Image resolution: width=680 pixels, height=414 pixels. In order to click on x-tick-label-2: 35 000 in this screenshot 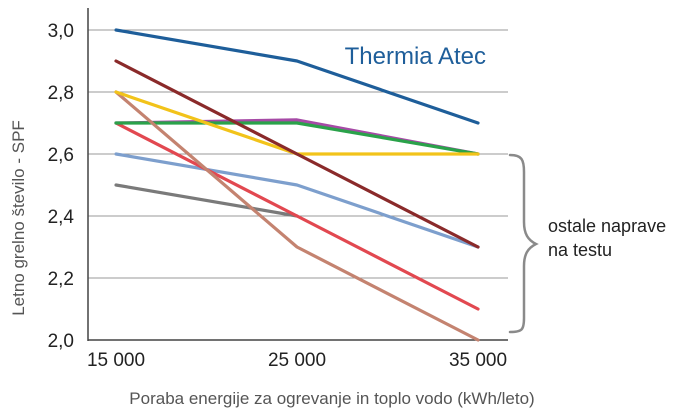, I will do `click(478, 360)`.